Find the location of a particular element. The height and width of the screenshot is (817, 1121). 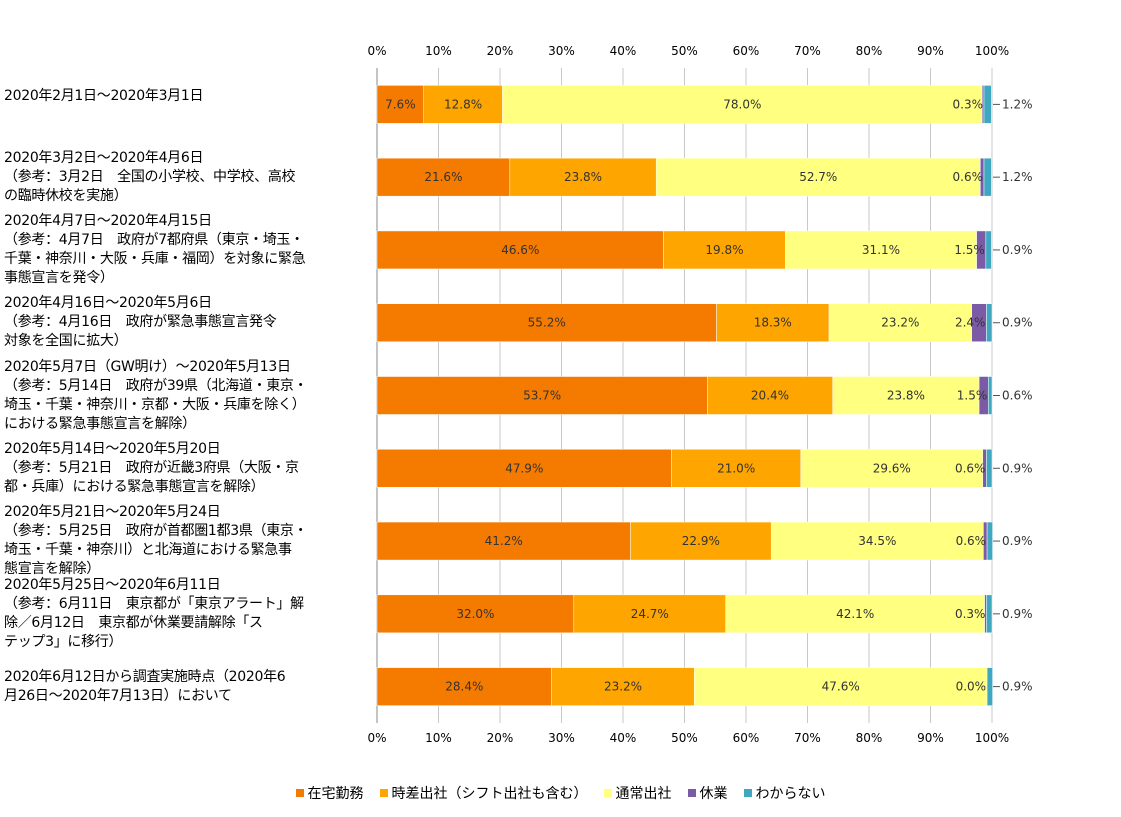

x-tick-label: 80% is located at coordinates (869, 51).